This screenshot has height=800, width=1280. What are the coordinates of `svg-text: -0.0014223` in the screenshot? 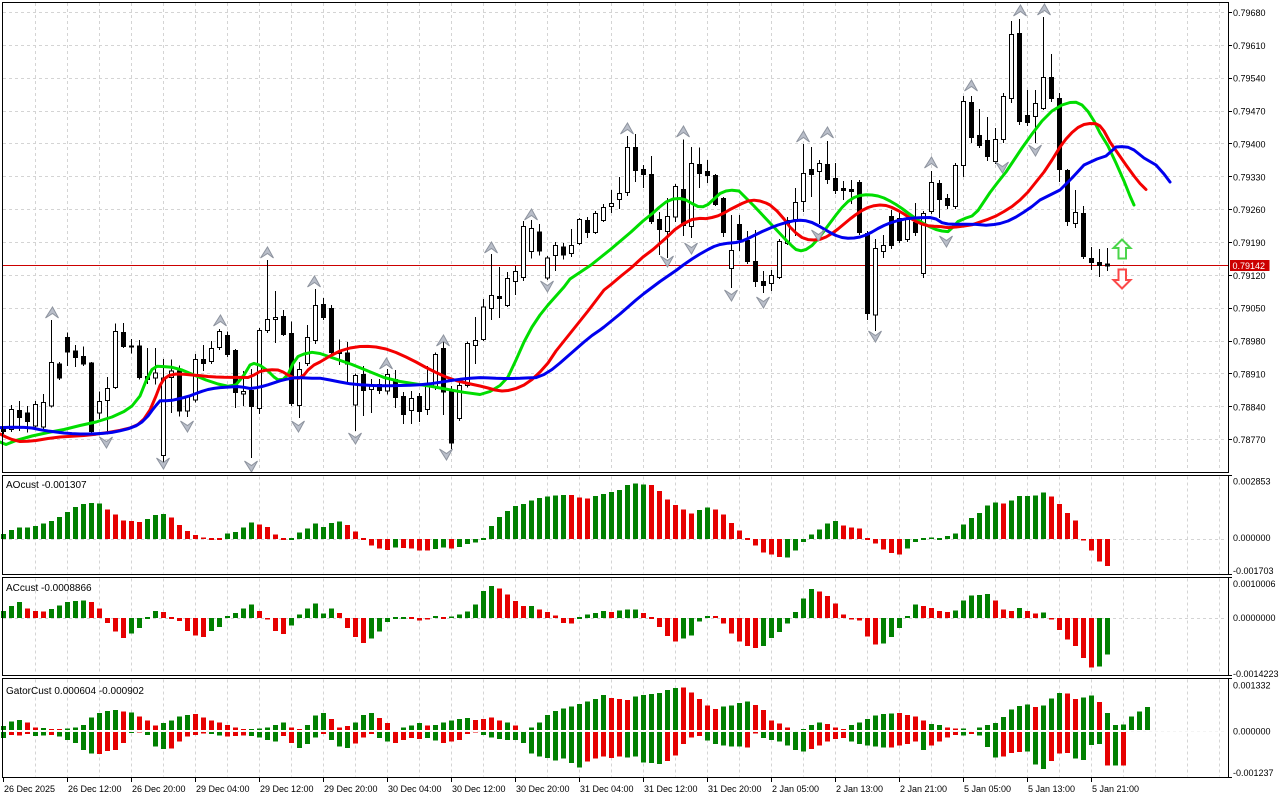 It's located at (1256, 674).